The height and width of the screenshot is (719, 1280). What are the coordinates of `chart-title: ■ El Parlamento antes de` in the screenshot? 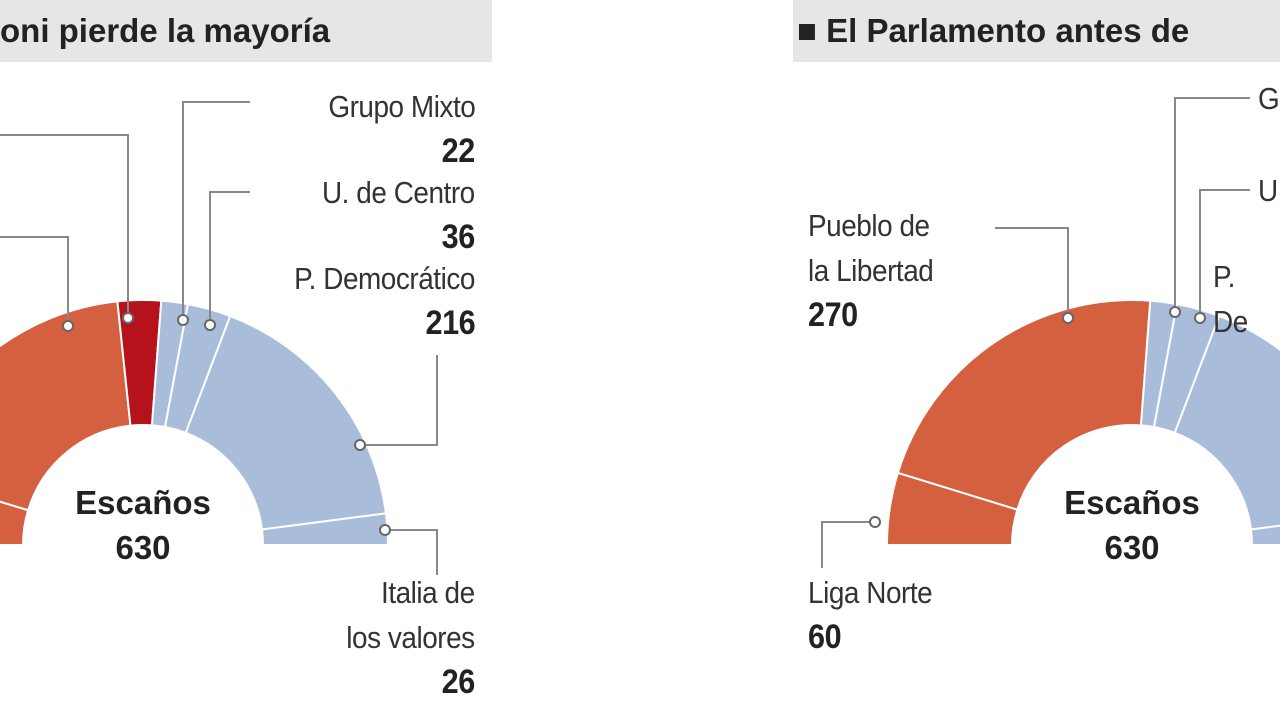 It's located at (1036, 31).